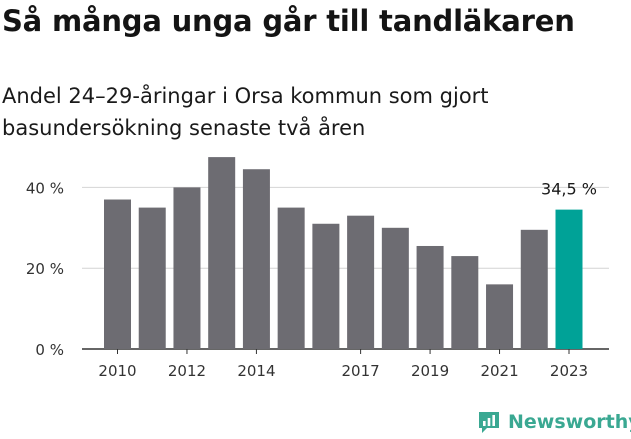  What do you see at coordinates (117, 371) in the screenshot?
I see `x-tick-label: 2010` at bounding box center [117, 371].